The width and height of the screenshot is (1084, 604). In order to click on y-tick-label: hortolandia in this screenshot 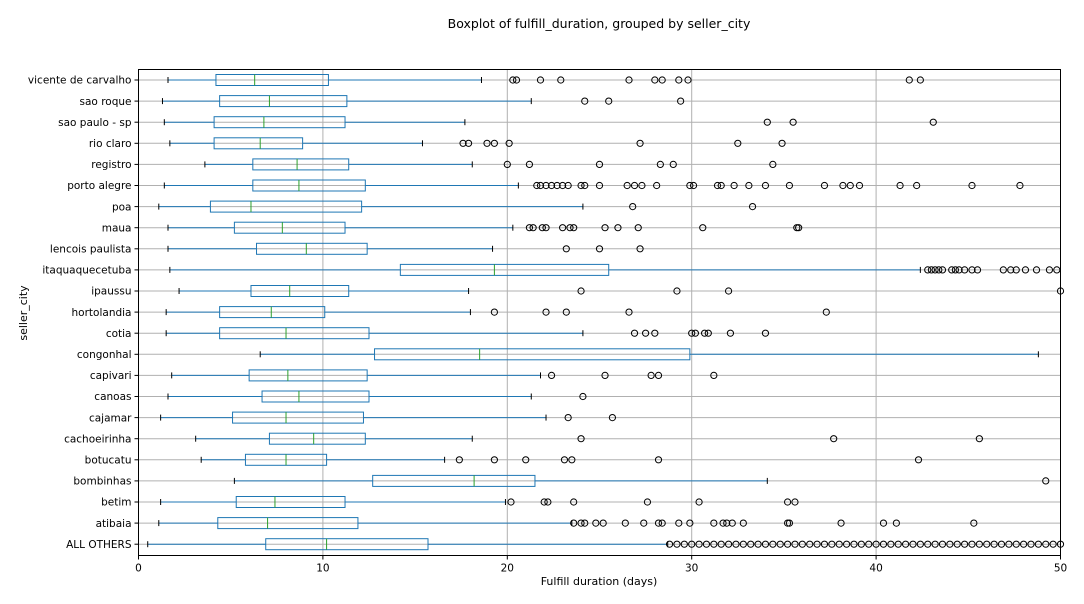, I will do `click(102, 313)`.